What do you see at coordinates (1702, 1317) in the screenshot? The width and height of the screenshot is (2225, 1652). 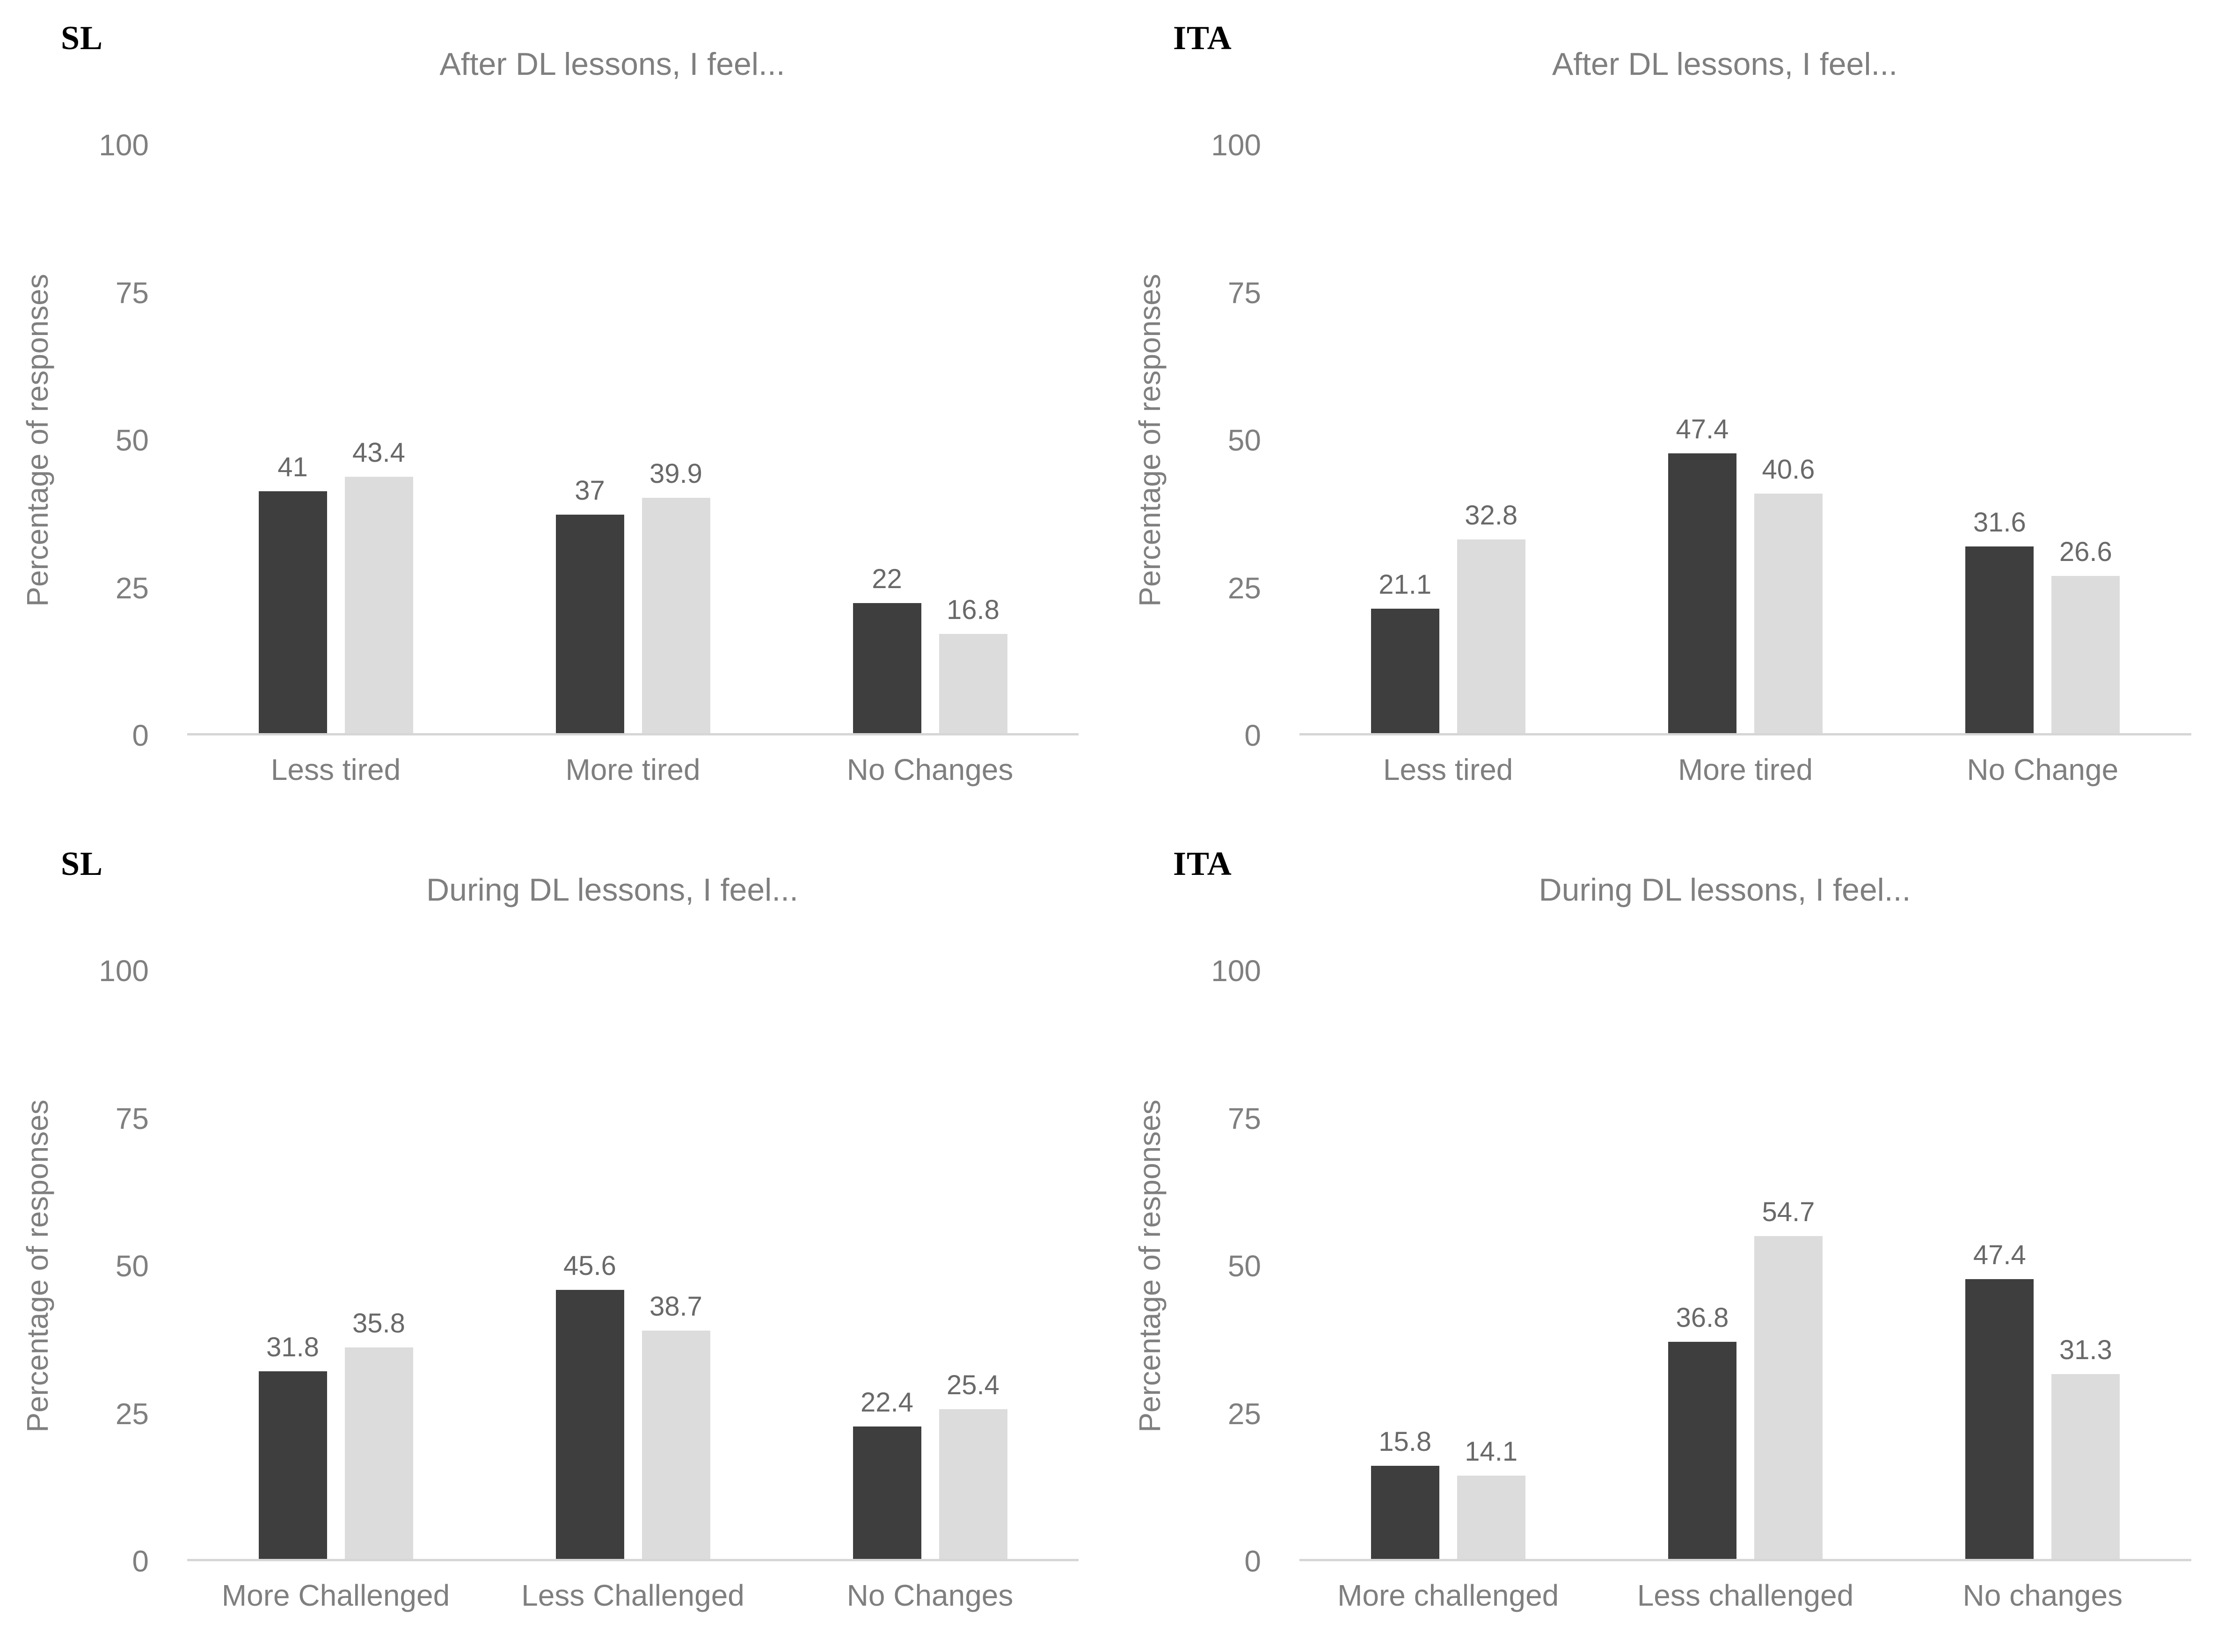 I see `bar-value-label: 36.8` at bounding box center [1702, 1317].